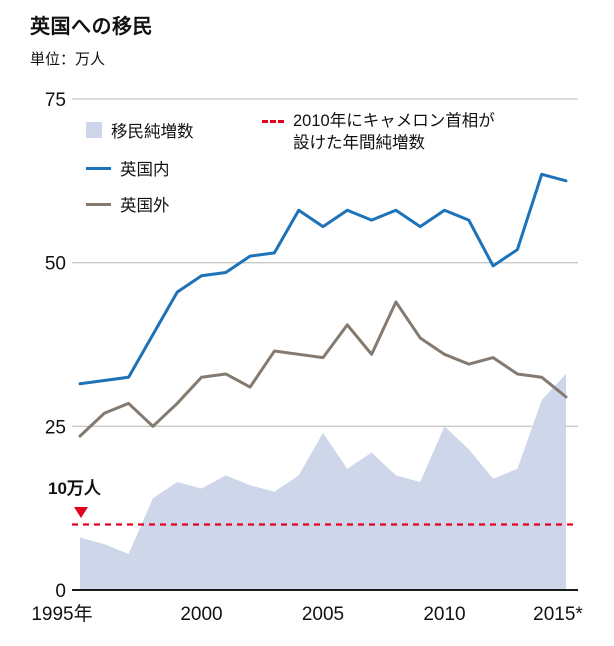  What do you see at coordinates (81, 512) in the screenshot?
I see `cap-marker-triangle-icon` at bounding box center [81, 512].